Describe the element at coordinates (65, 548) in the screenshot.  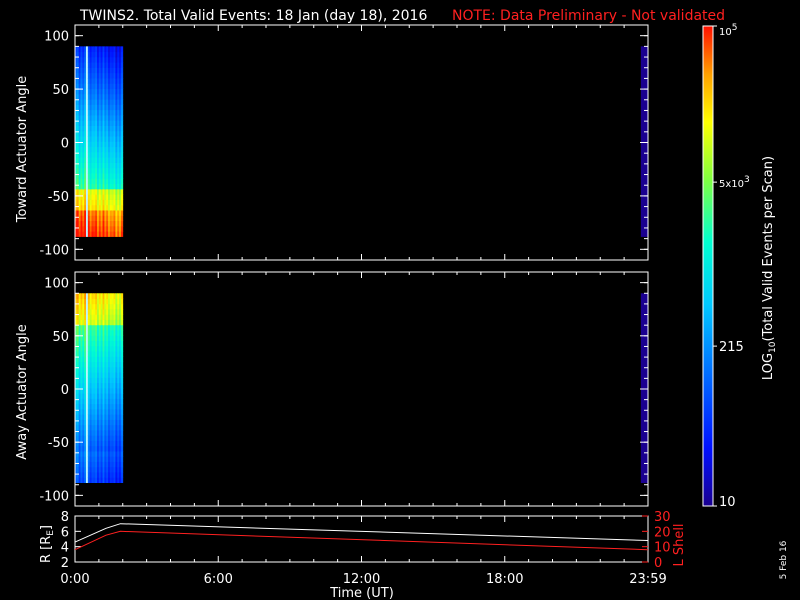
I see `r-tick-label: 4` at that location.